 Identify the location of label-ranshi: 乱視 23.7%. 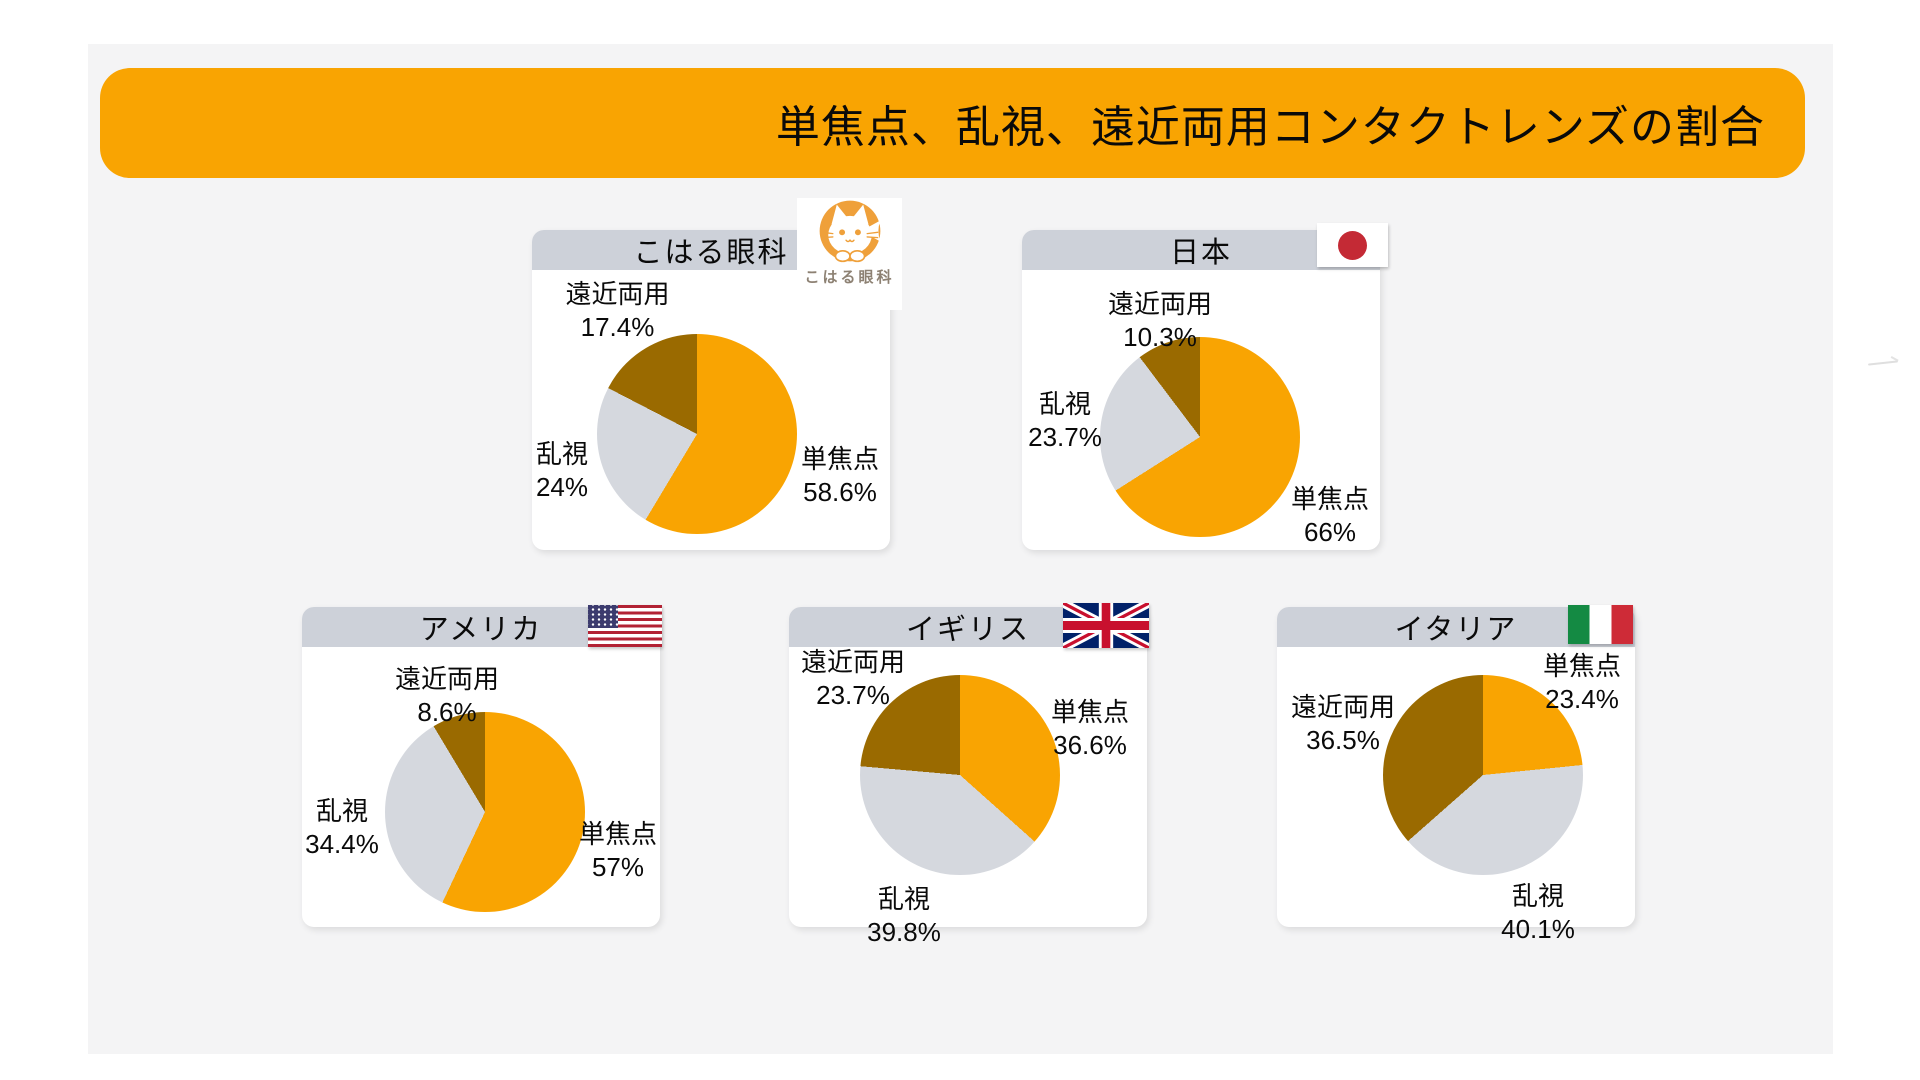
(1065, 421).